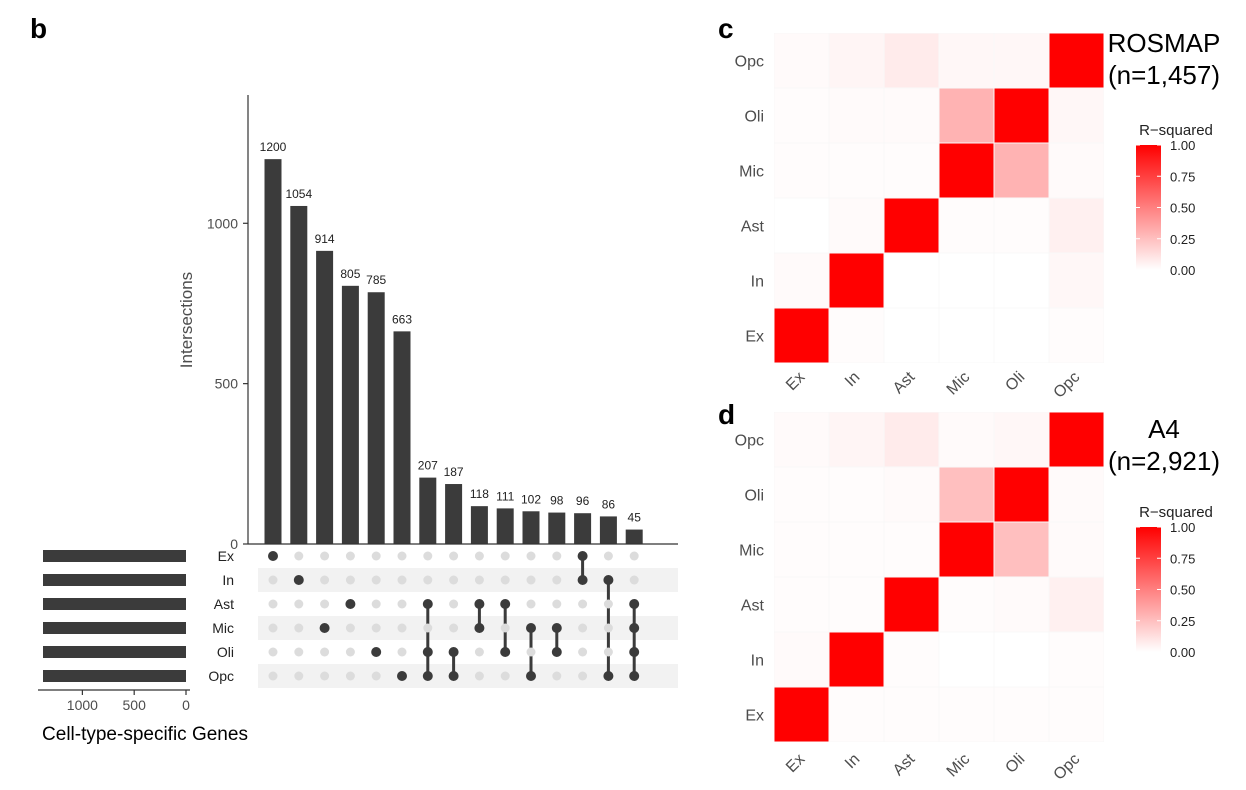 Image resolution: width=1246 pixels, height=790 pixels. Describe the element at coordinates (754, 117) in the screenshot. I see `heatmap-y-label: Oli` at that location.